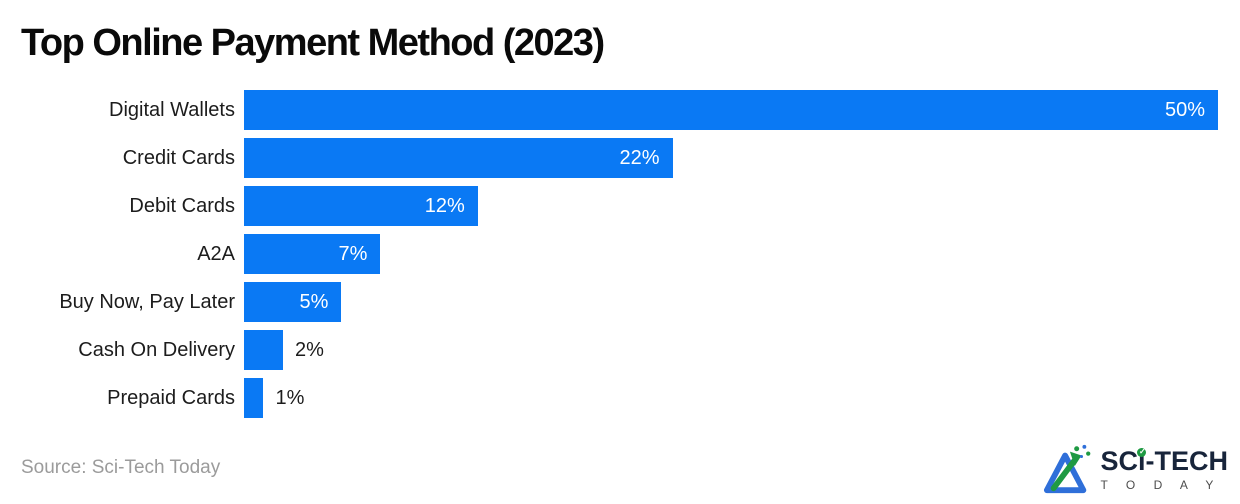 The height and width of the screenshot is (504, 1240). What do you see at coordinates (1067, 469) in the screenshot?
I see `logo-mountain-icon` at bounding box center [1067, 469].